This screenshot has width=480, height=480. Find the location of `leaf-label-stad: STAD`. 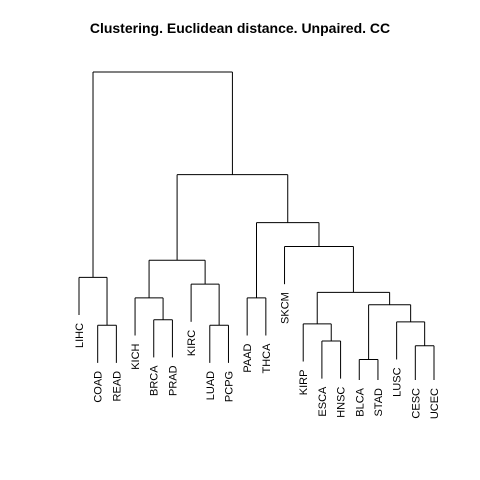

leaf-label-stad: STAD is located at coordinates (379, 402).